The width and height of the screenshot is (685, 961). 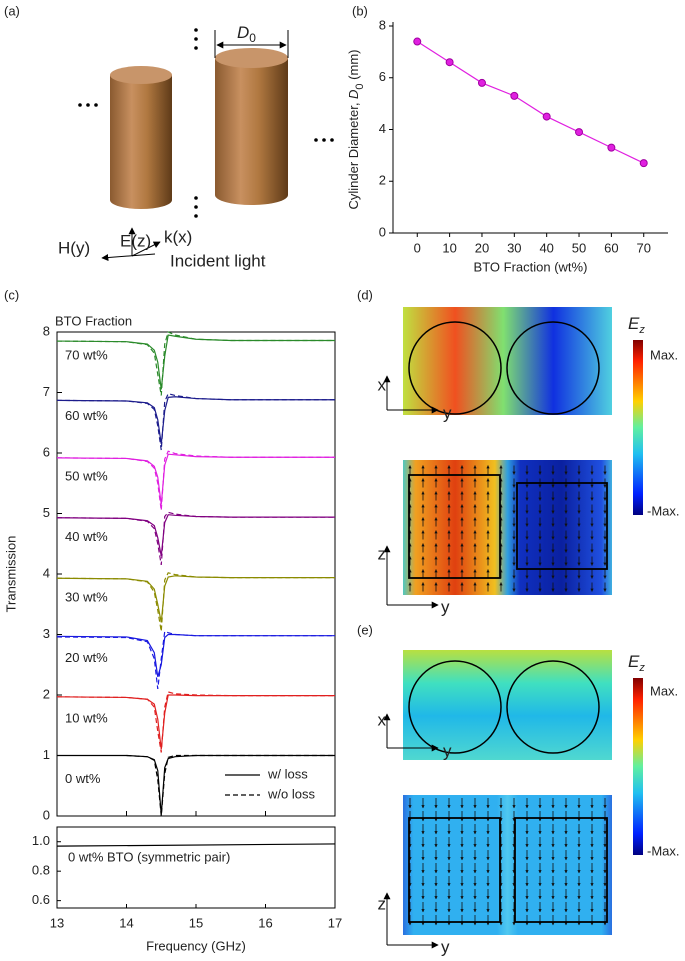 I want to click on y-tick-label: 0, so click(x=46, y=814).